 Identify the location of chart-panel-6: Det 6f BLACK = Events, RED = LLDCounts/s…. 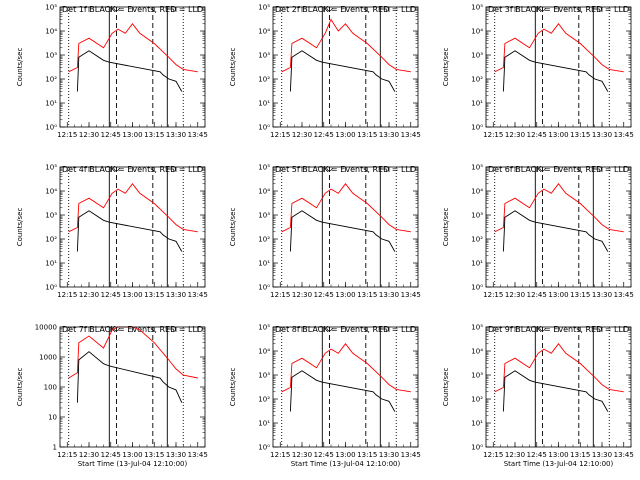
(538, 232).